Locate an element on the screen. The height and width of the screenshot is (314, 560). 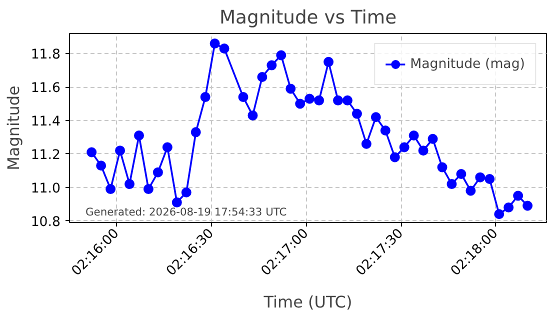
x-axis-title: Time (UTC) is located at coordinates (307, 302).